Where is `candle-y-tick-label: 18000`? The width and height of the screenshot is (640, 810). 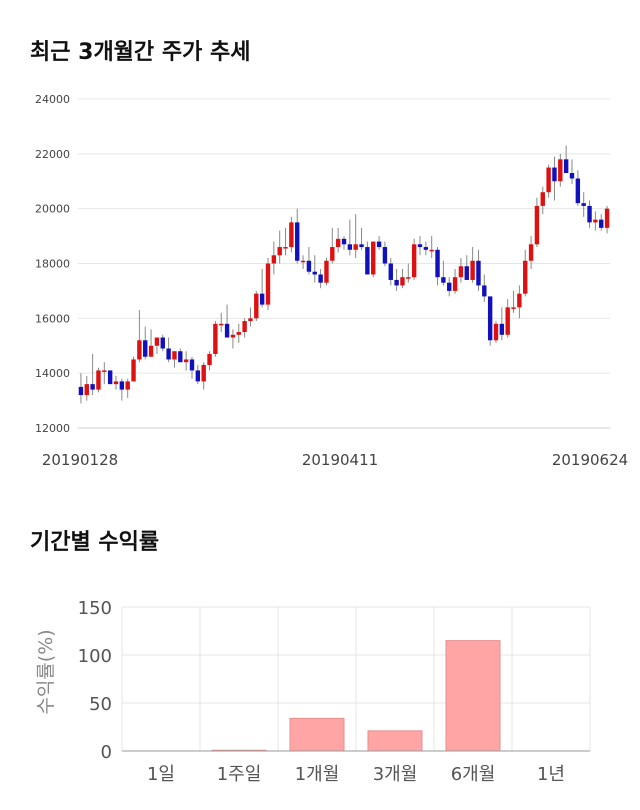 candle-y-tick-label: 18000 is located at coordinates (52, 264).